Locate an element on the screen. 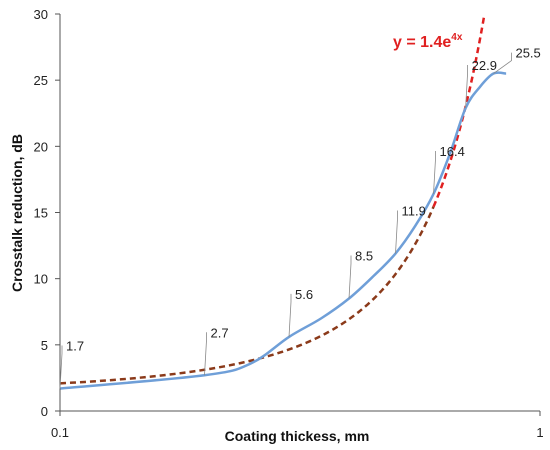 The height and width of the screenshot is (450, 550). data-label: 8.5 is located at coordinates (364, 256).